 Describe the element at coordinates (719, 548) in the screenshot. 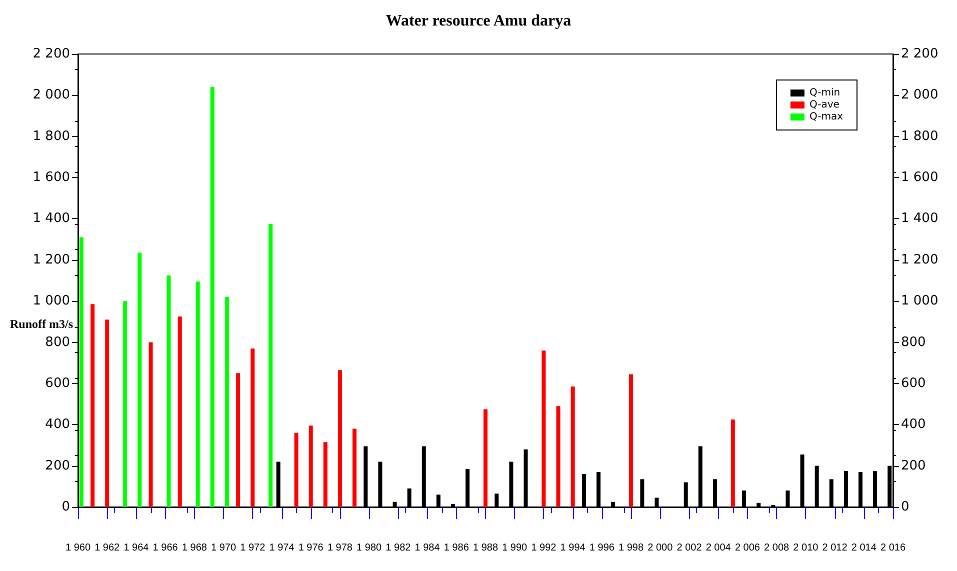

I see `x-tick-label: 2 004` at that location.